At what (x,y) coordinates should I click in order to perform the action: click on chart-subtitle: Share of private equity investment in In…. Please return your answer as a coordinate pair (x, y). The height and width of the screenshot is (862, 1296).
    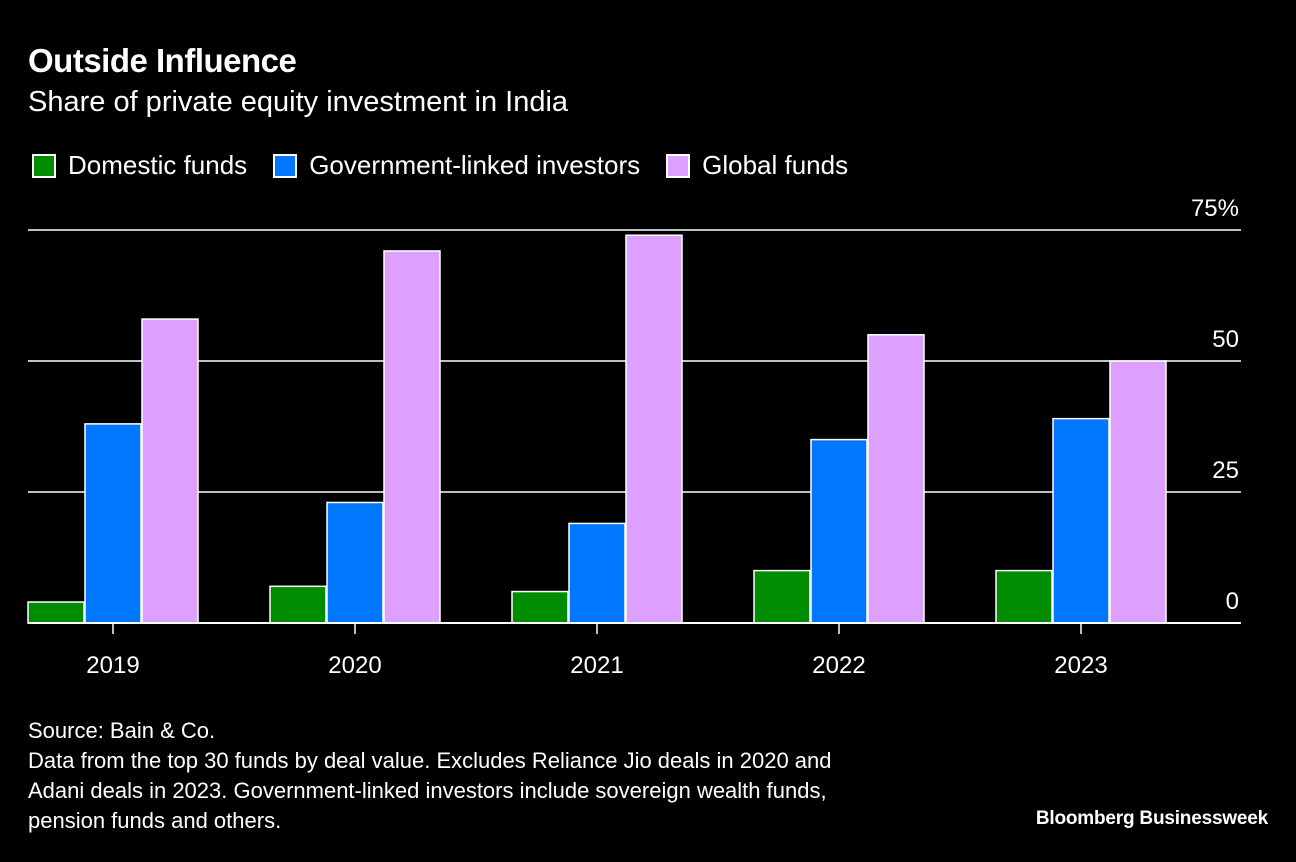
    Looking at the image, I should click on (298, 102).